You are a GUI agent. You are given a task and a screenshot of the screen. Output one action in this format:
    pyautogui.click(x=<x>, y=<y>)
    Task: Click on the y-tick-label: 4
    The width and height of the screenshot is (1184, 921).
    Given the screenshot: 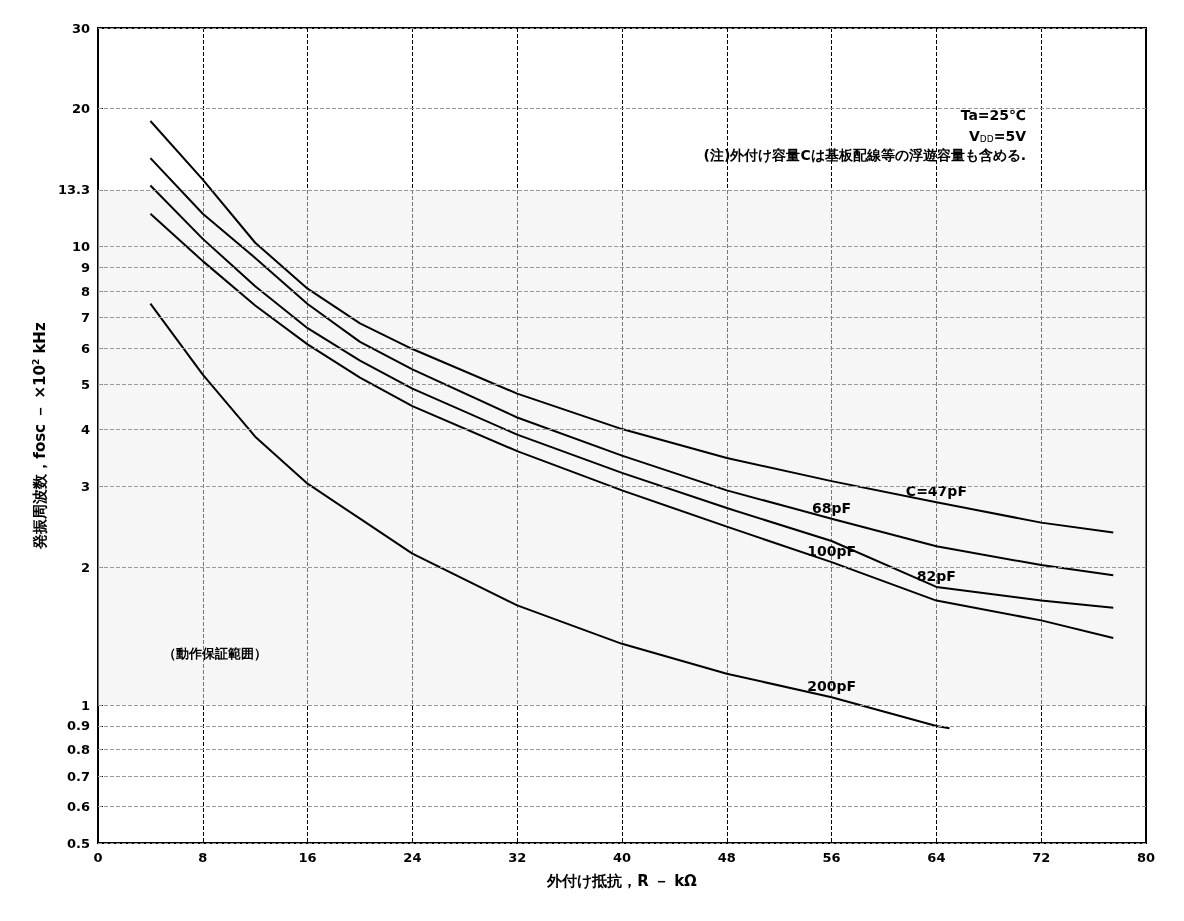 What is the action you would take?
    pyautogui.click(x=85, y=429)
    